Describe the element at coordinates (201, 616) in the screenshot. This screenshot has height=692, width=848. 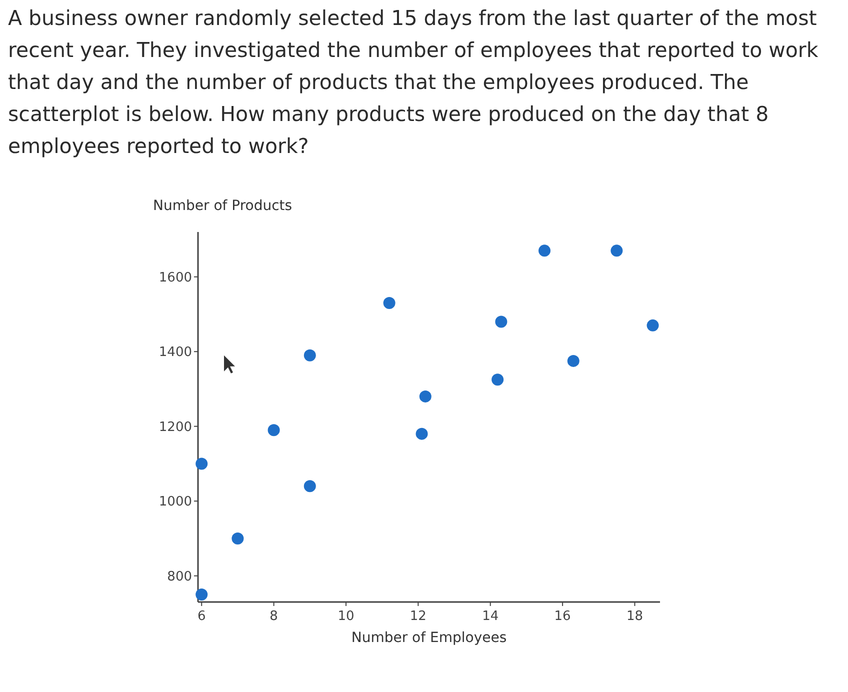
I see `x-tick-label: 6` at that location.